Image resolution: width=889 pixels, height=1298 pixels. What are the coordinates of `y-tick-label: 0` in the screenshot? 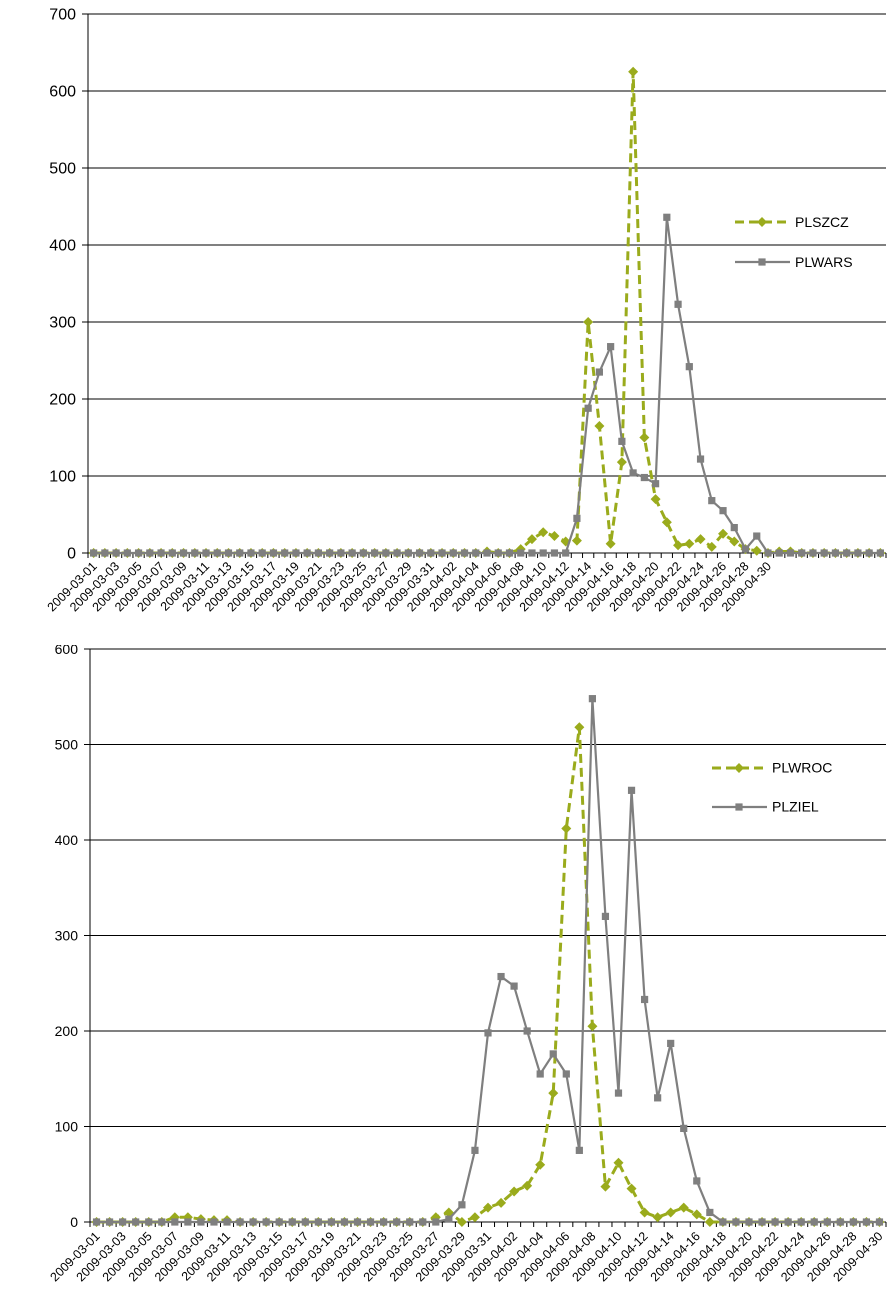 It's located at (71, 554).